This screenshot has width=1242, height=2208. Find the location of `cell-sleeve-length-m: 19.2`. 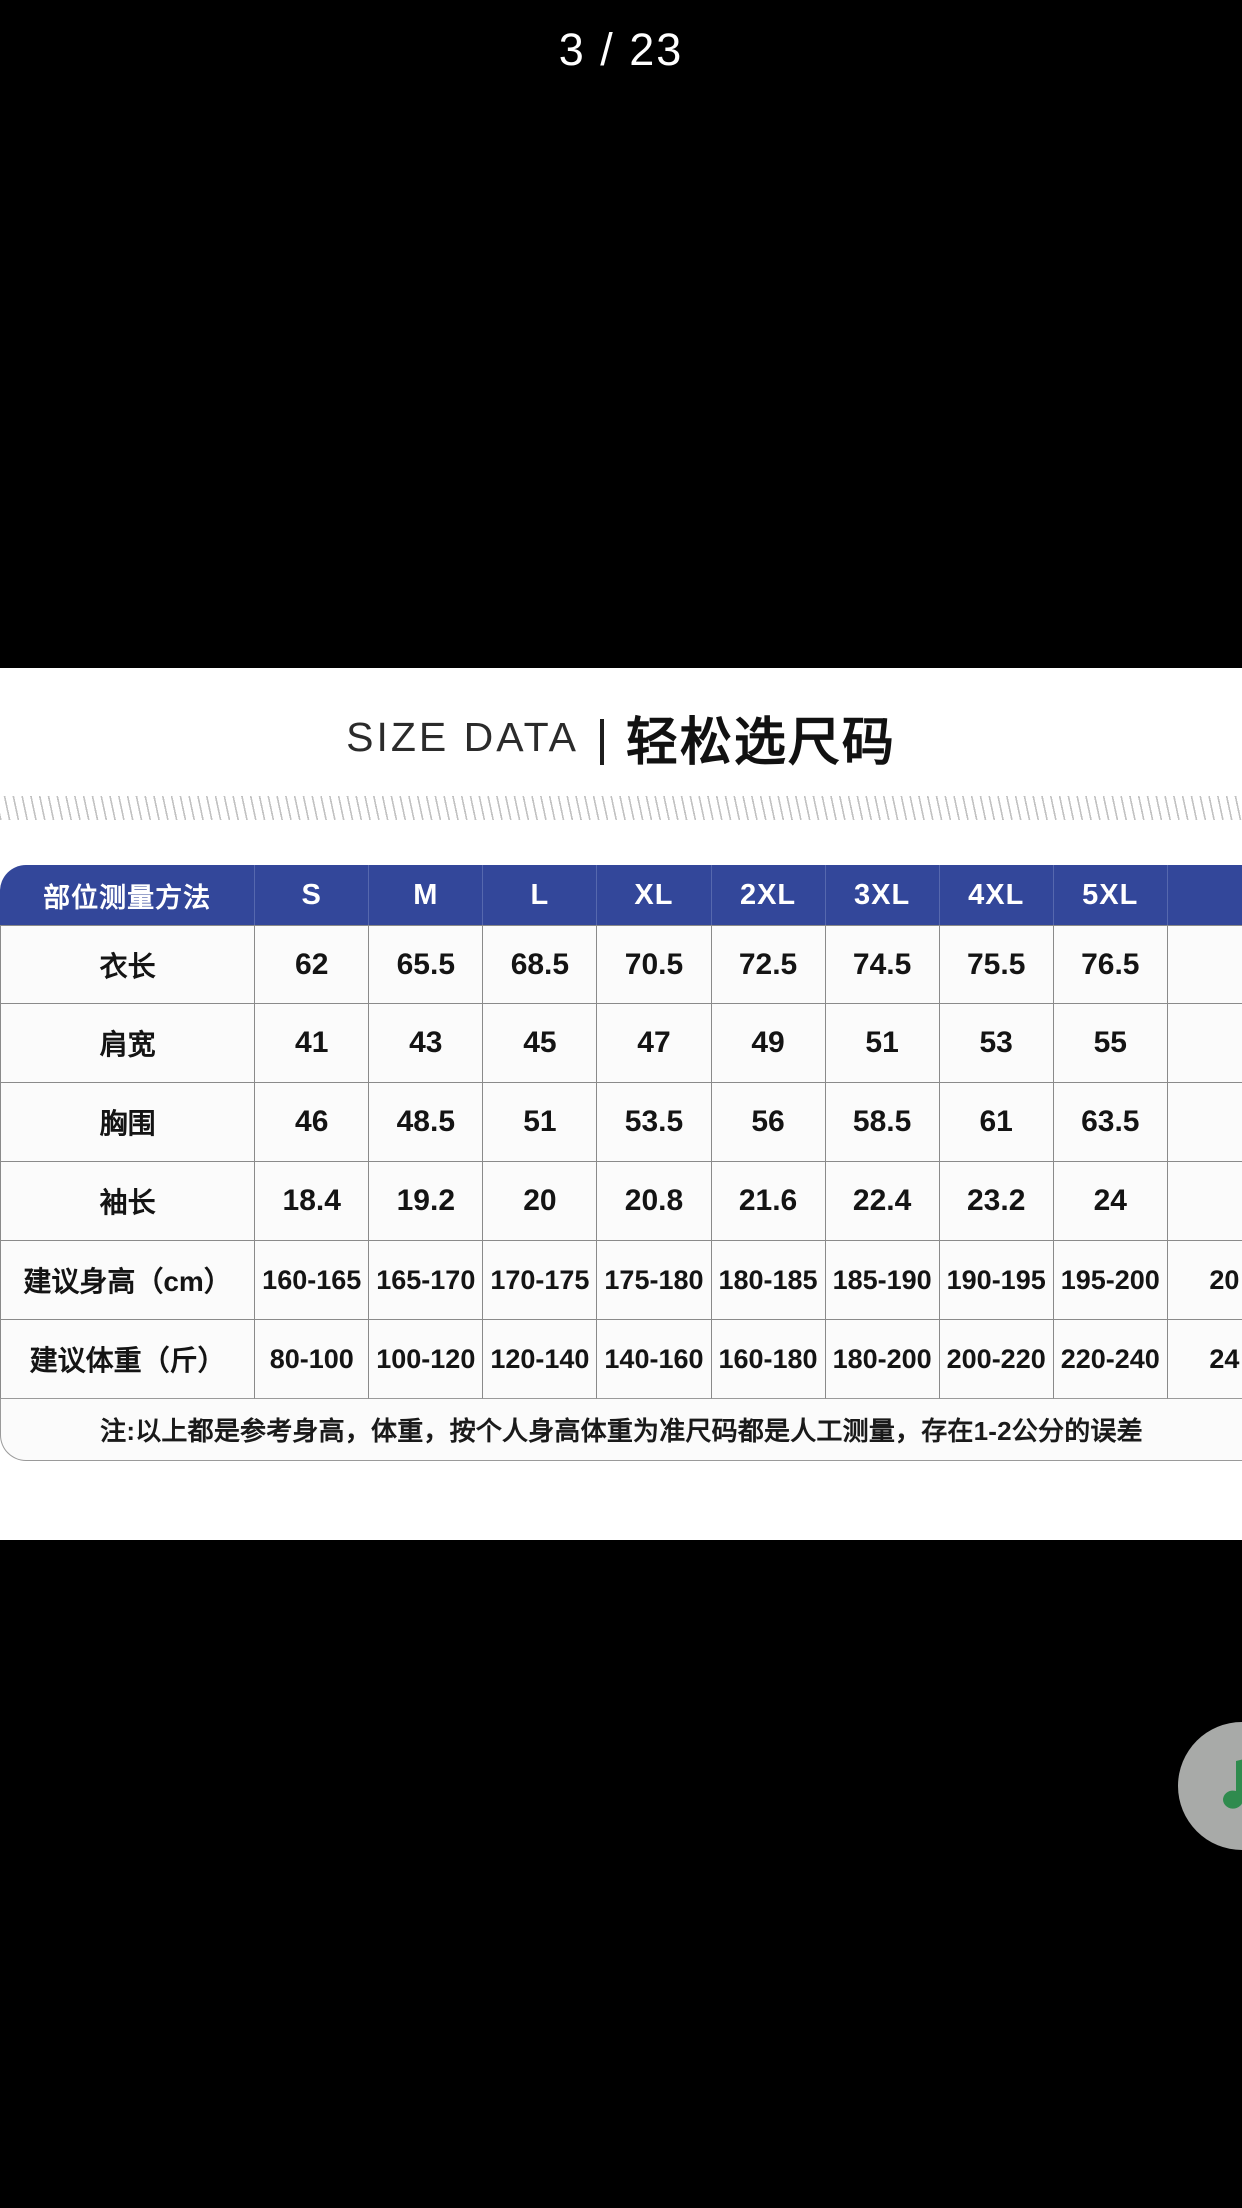

cell-sleeve-length-m: 19.2 is located at coordinates (426, 1201).